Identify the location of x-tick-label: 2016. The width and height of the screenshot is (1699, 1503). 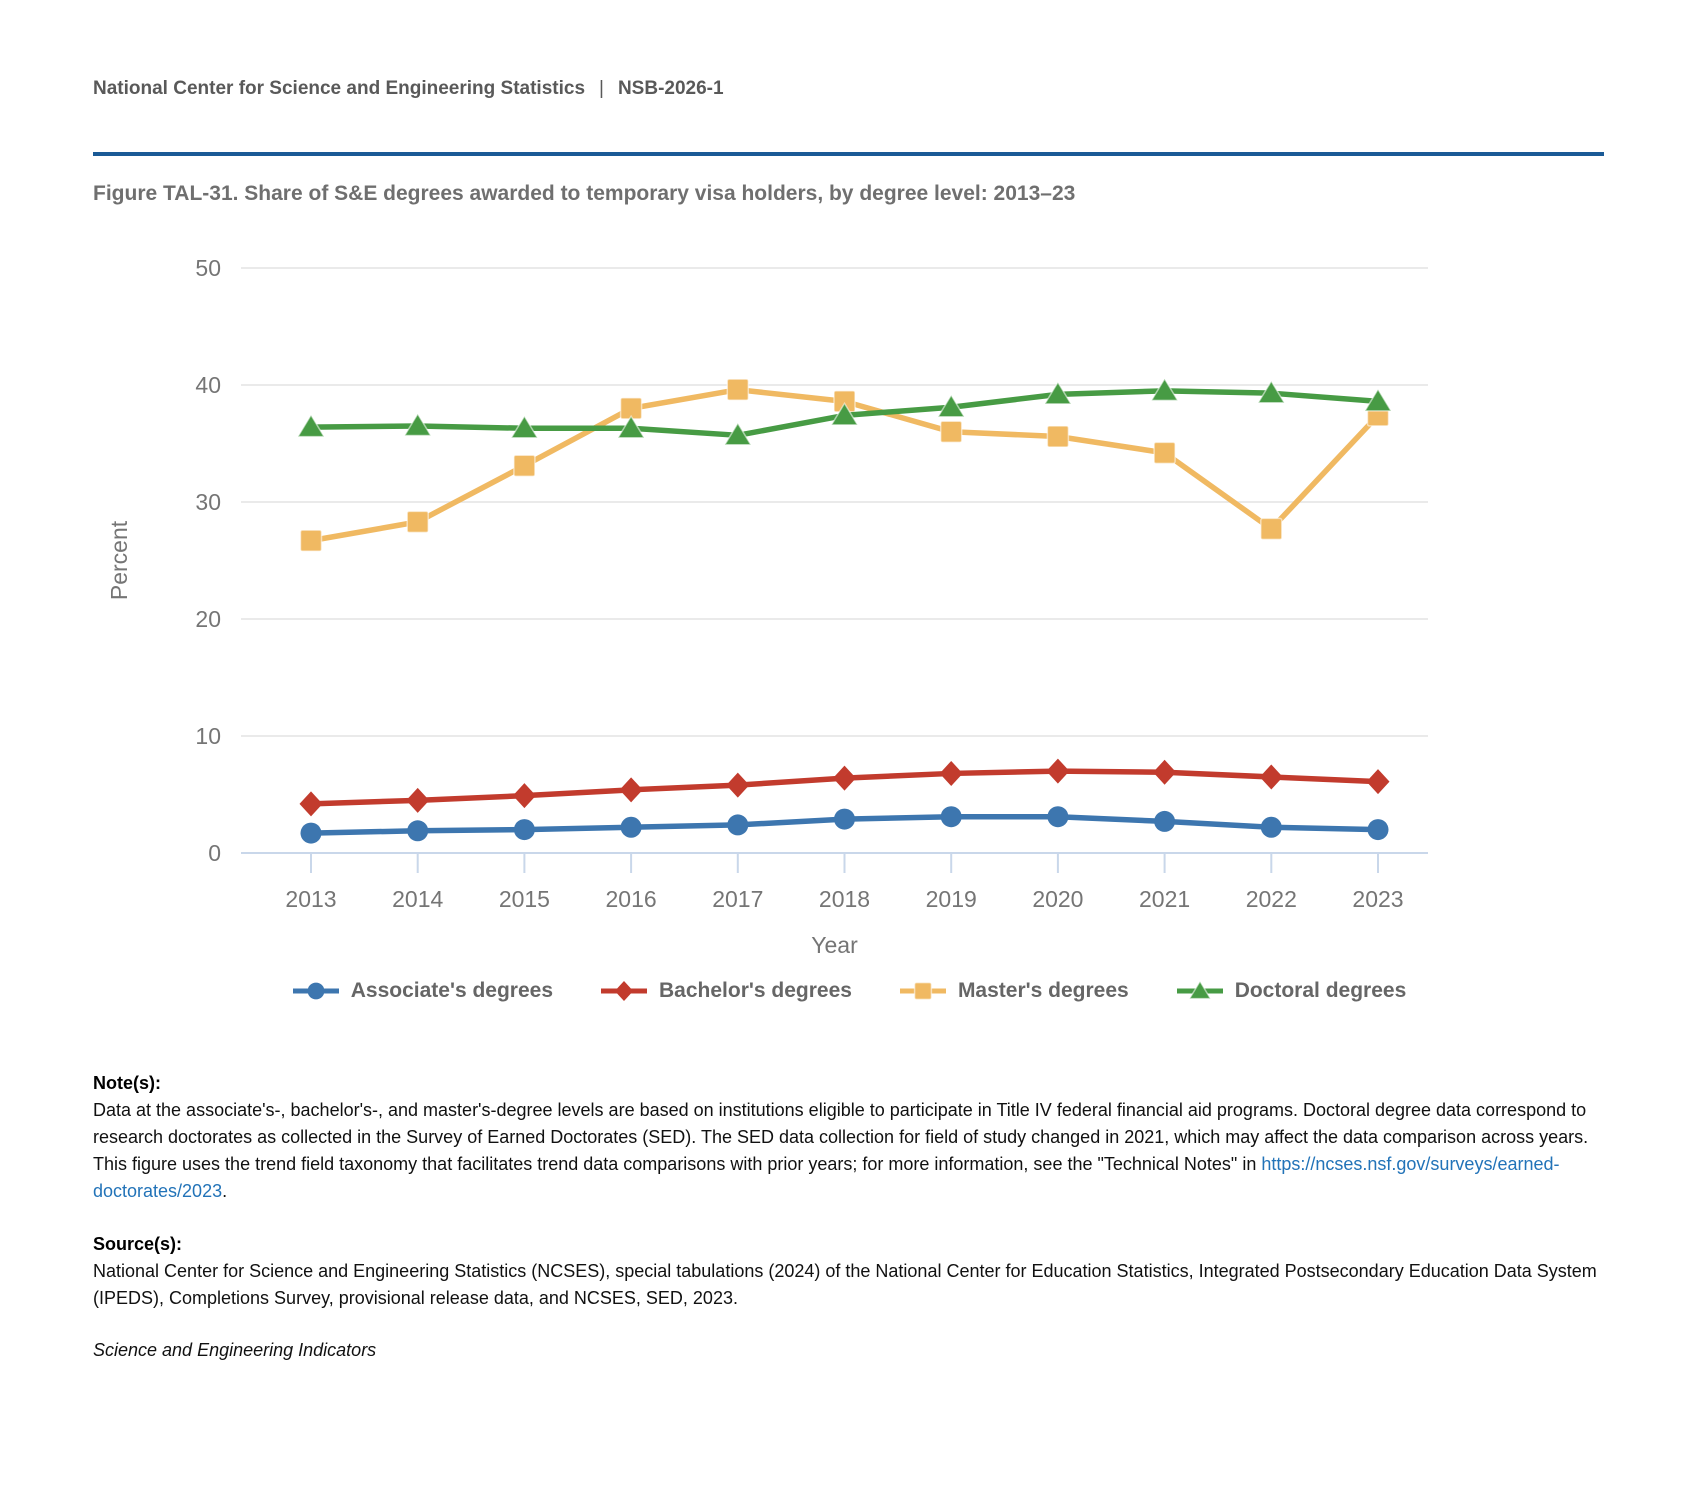
(631, 899).